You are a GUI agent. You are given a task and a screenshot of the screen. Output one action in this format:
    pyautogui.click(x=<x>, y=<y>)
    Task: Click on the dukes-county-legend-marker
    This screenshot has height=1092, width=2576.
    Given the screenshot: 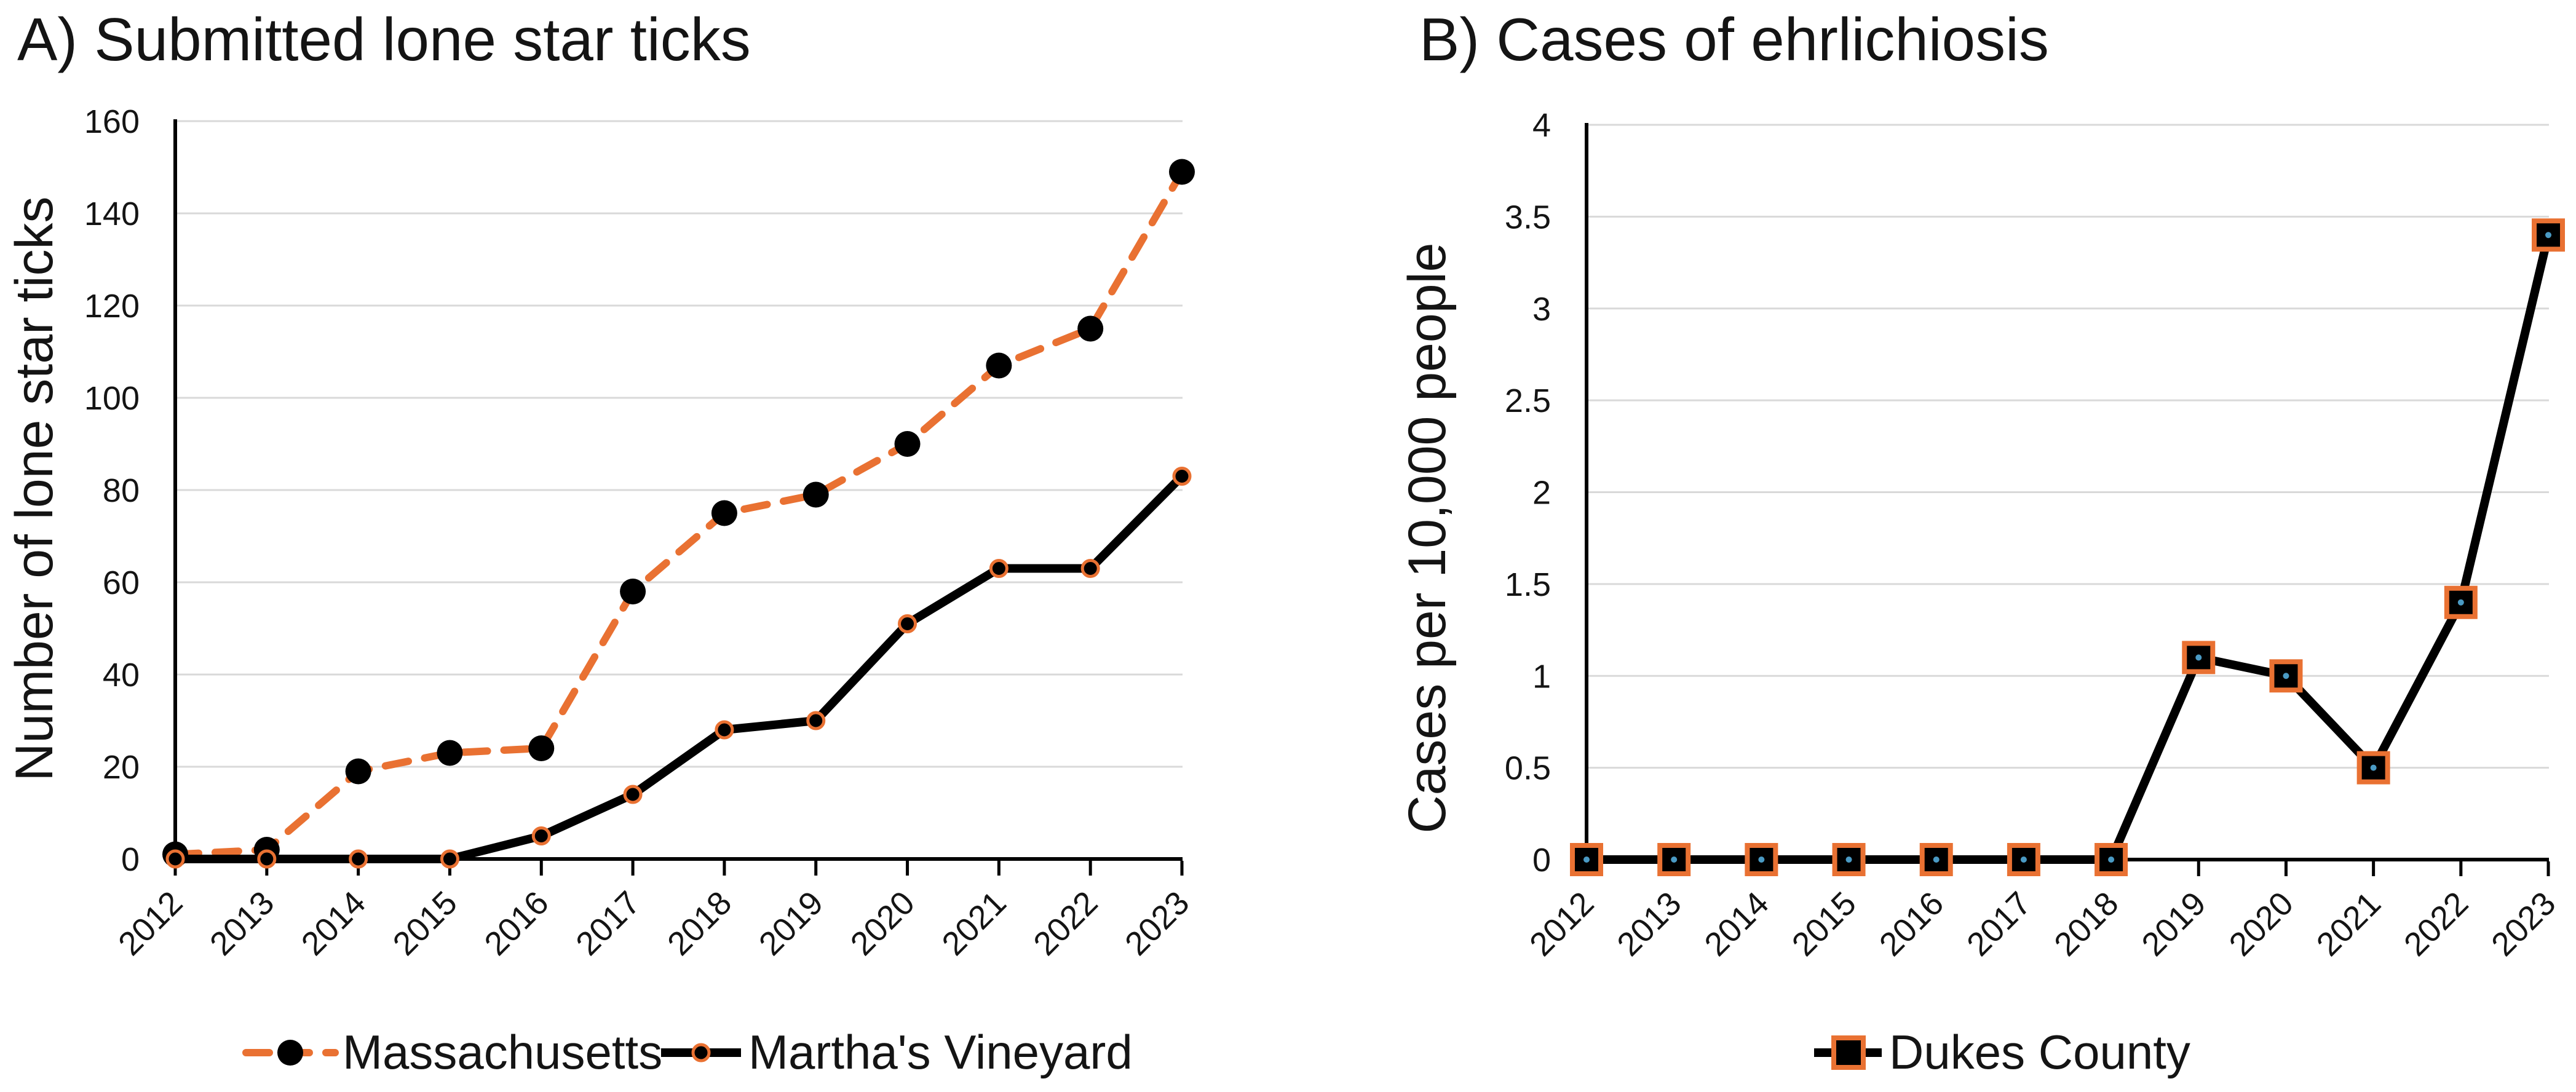 What is the action you would take?
    pyautogui.click(x=1848, y=1053)
    